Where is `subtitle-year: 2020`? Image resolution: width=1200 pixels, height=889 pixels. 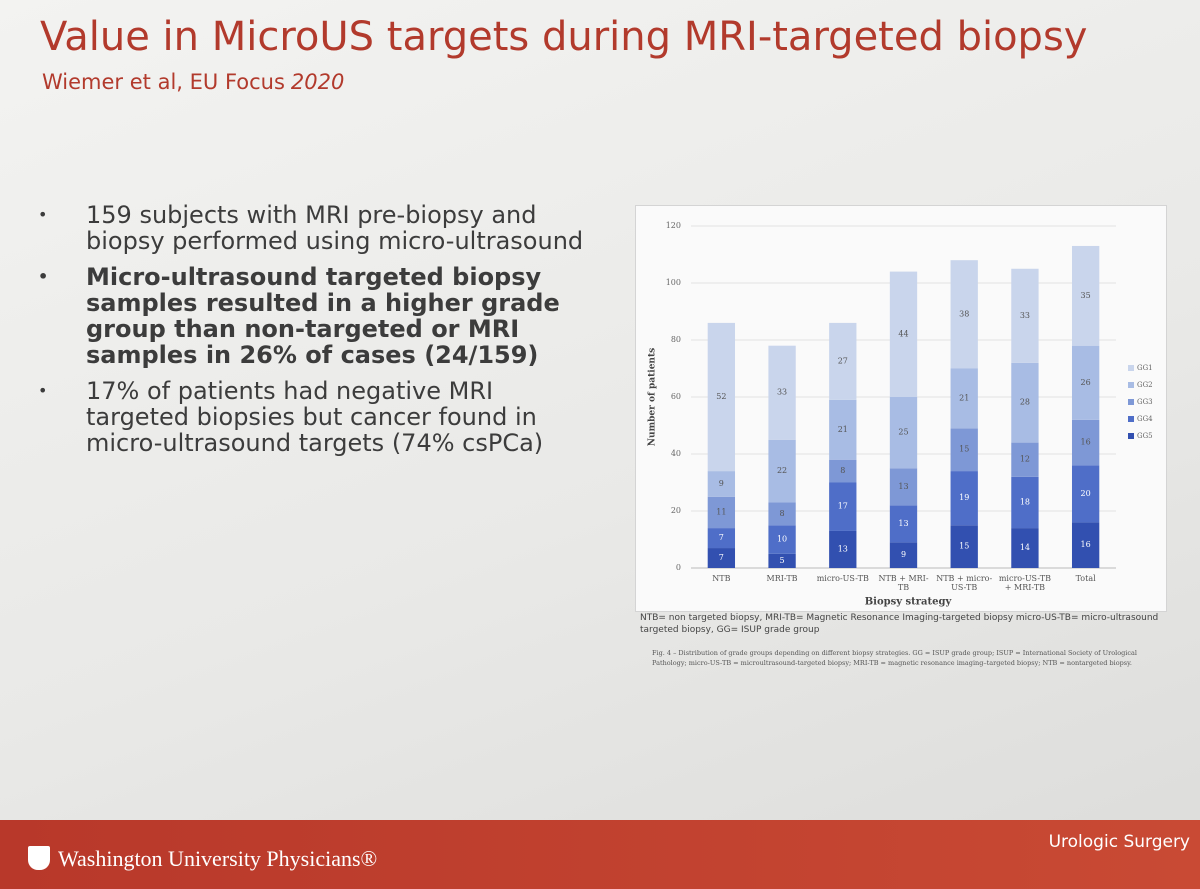
subtitle-year: 2020 is located at coordinates (317, 82).